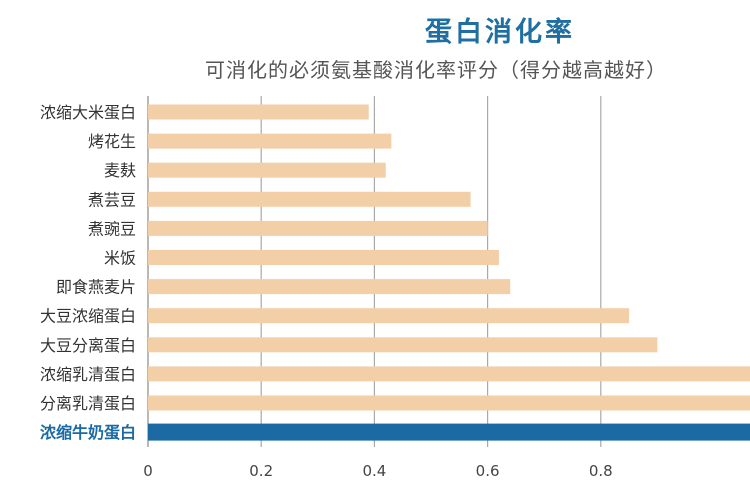 The image size is (750, 500). What do you see at coordinates (88, 112) in the screenshot?
I see `category-label: 浓缩大米蛋白` at bounding box center [88, 112].